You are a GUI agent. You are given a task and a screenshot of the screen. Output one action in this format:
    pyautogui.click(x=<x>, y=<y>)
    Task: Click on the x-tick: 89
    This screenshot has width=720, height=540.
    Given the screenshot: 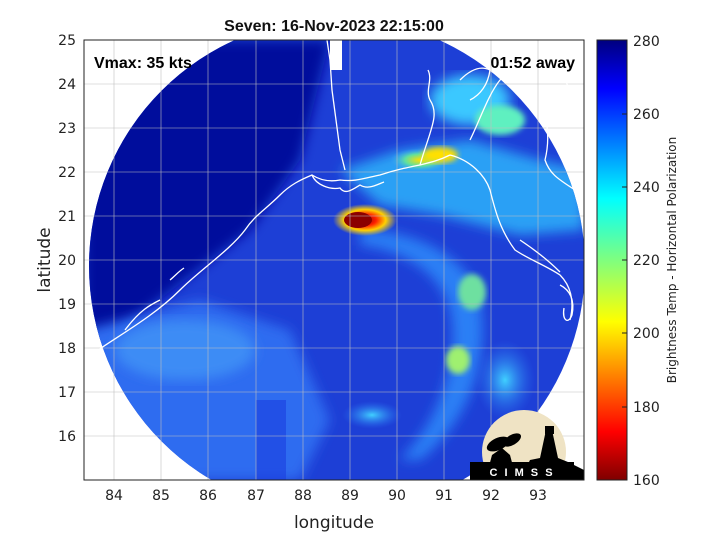 What is the action you would take?
    pyautogui.click(x=350, y=496)
    